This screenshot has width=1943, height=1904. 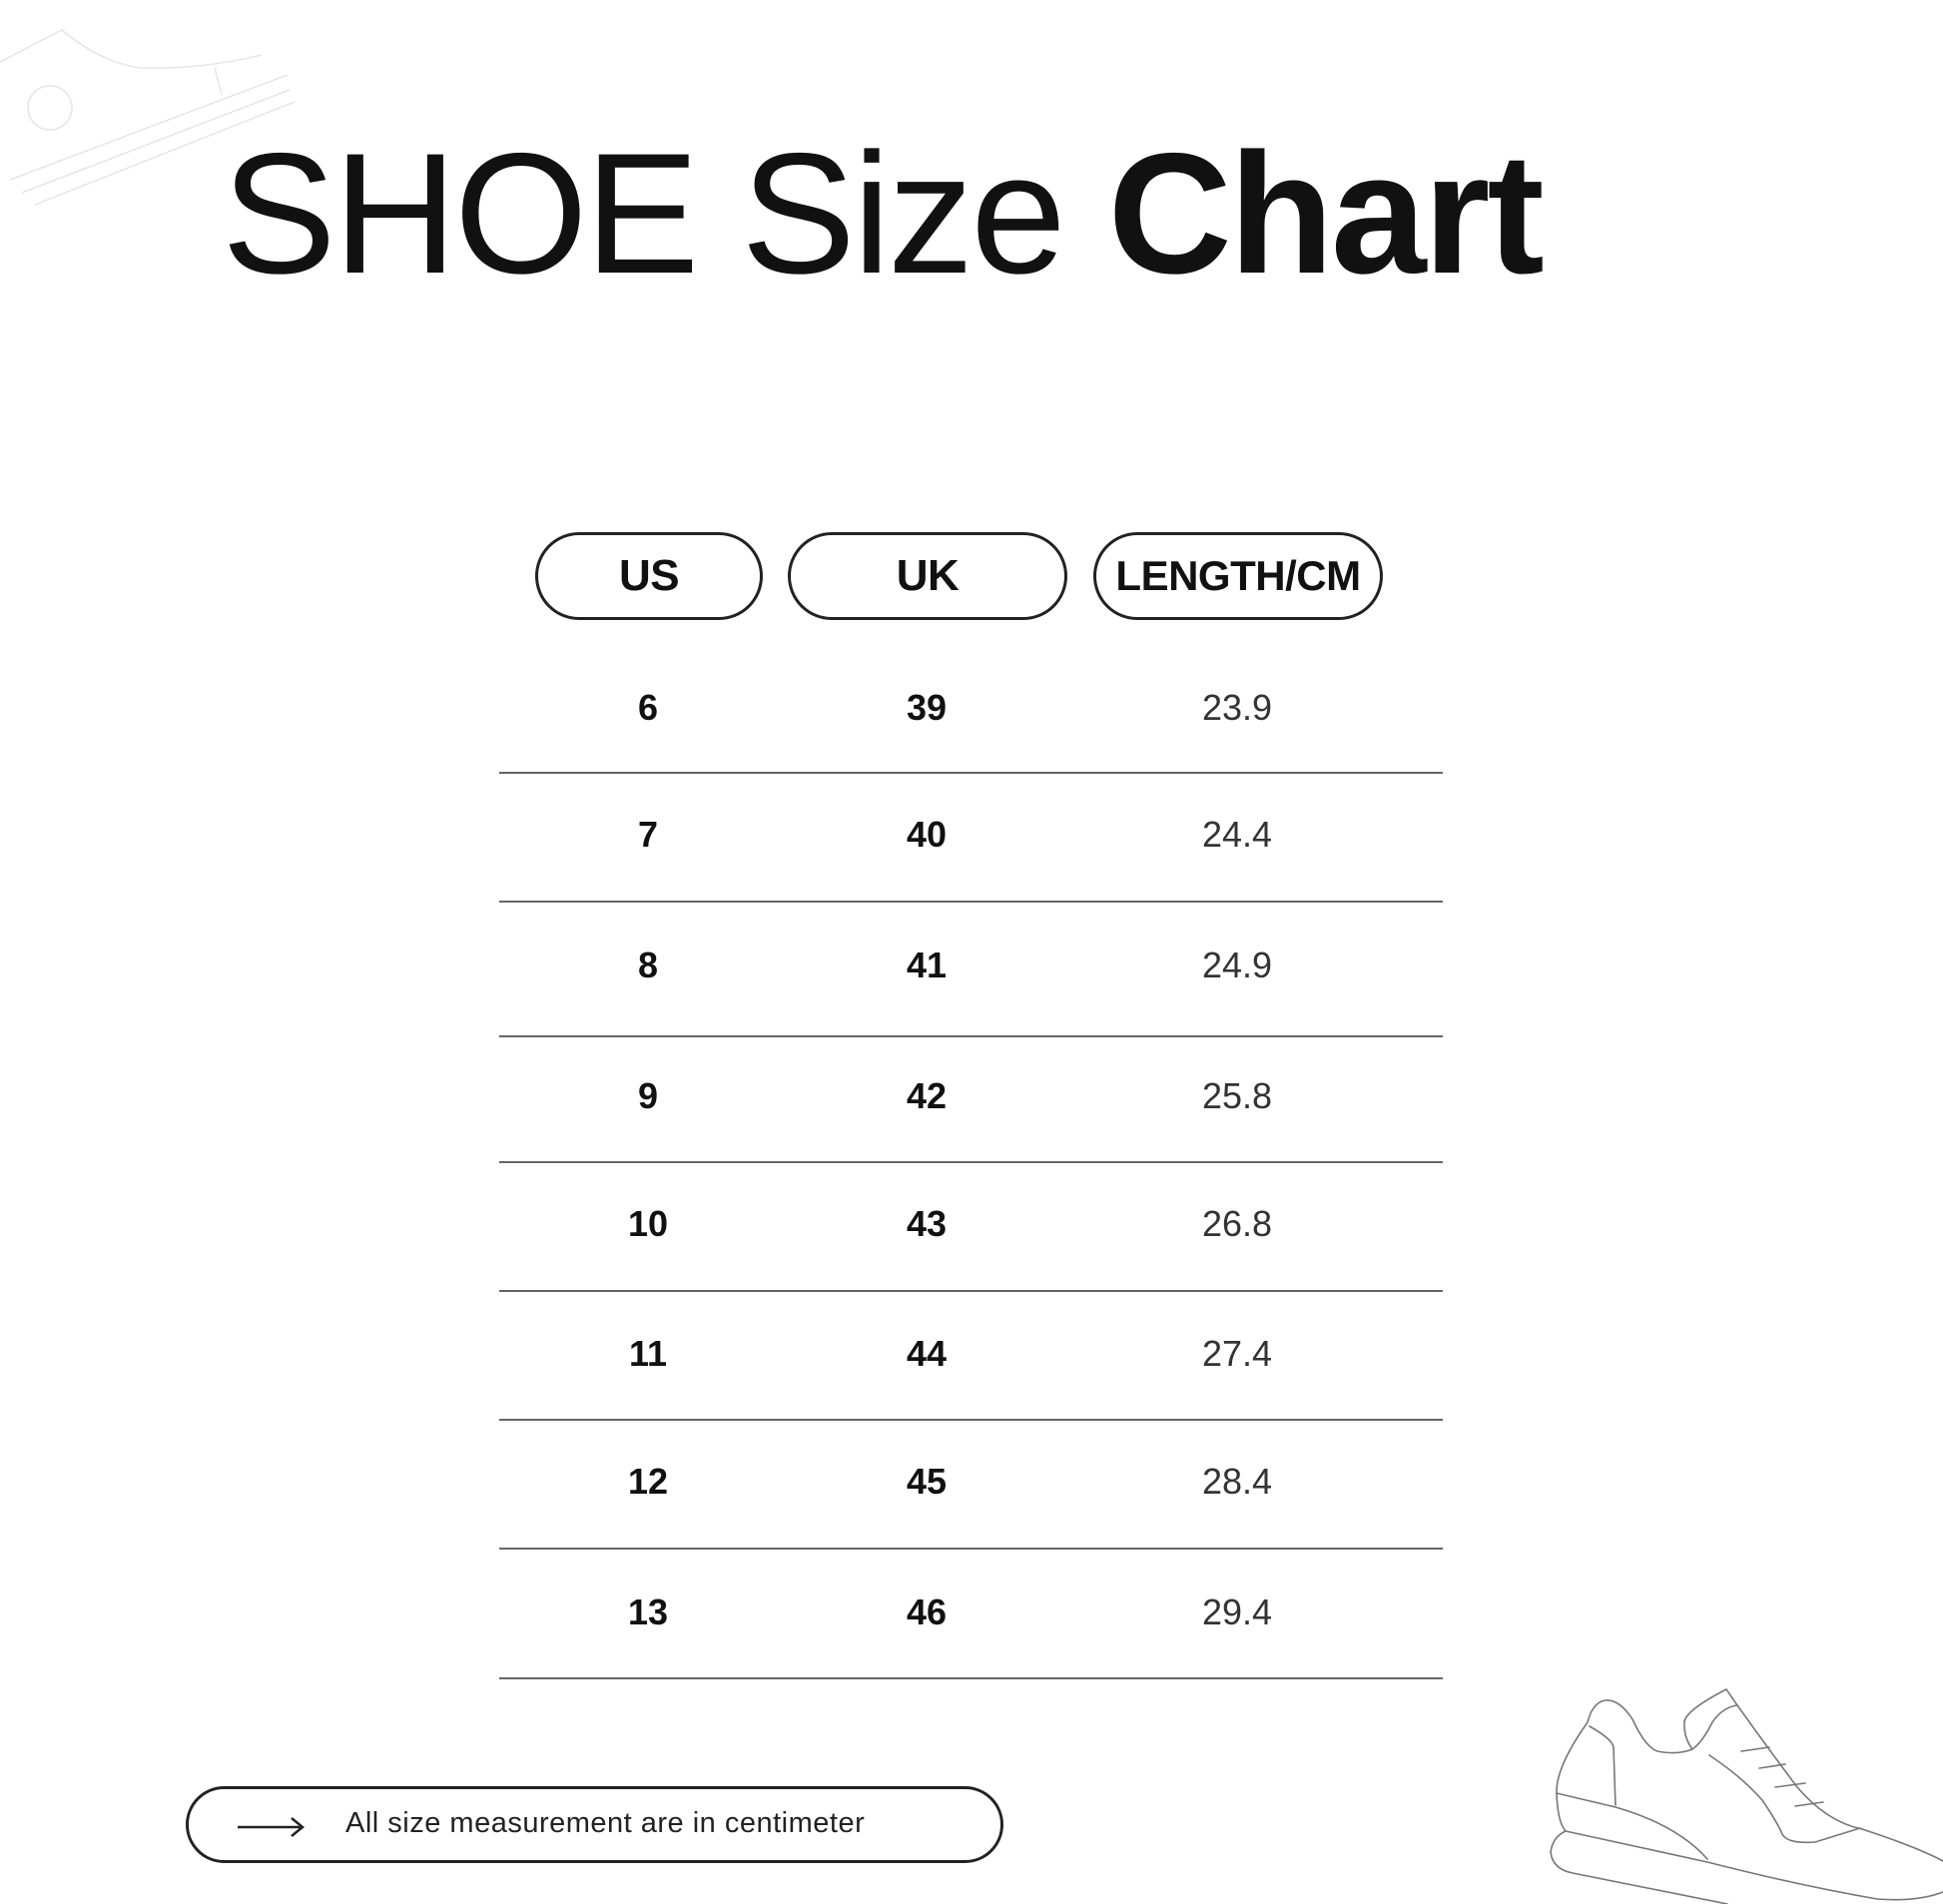 I want to click on arrow-right-icon, so click(x=271, y=1827).